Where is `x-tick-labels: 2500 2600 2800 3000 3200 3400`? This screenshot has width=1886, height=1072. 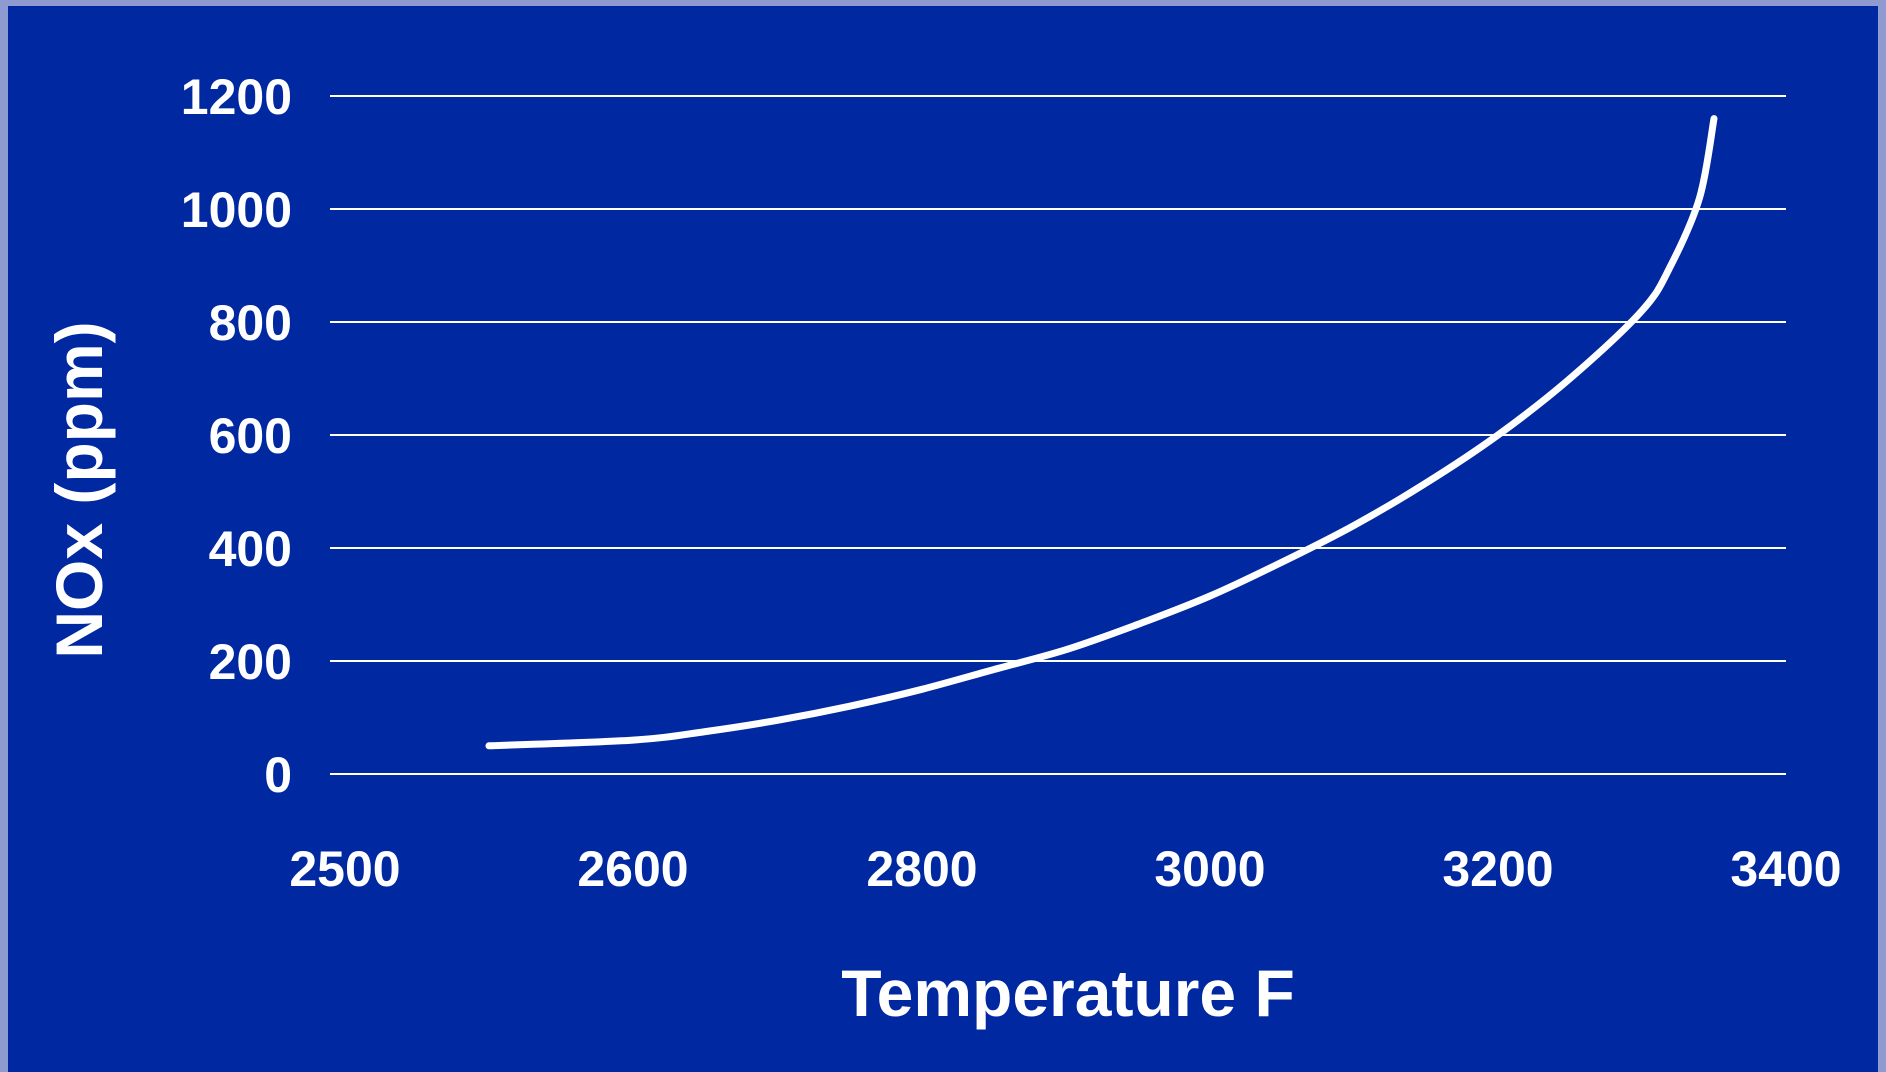 x-tick-labels: 2500 2600 2800 3000 3200 3400 is located at coordinates (1065, 869).